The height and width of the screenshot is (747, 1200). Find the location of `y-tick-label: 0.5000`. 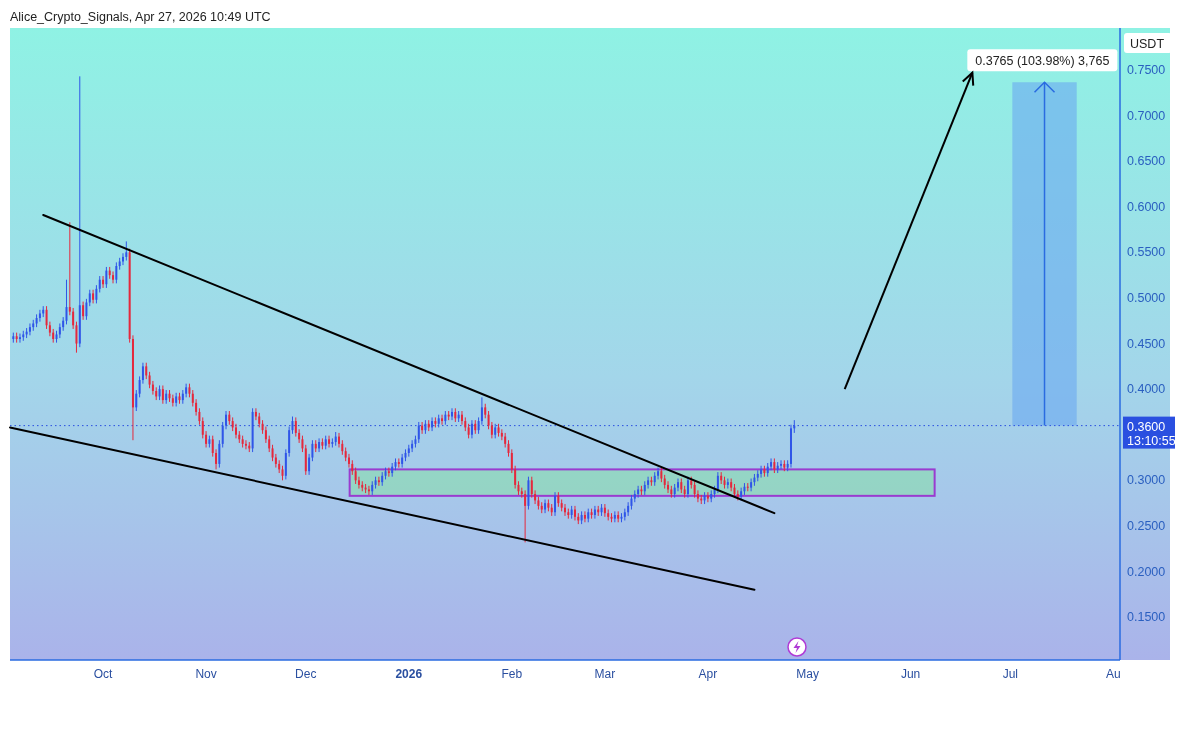

y-tick-label: 0.5000 is located at coordinates (1146, 297).